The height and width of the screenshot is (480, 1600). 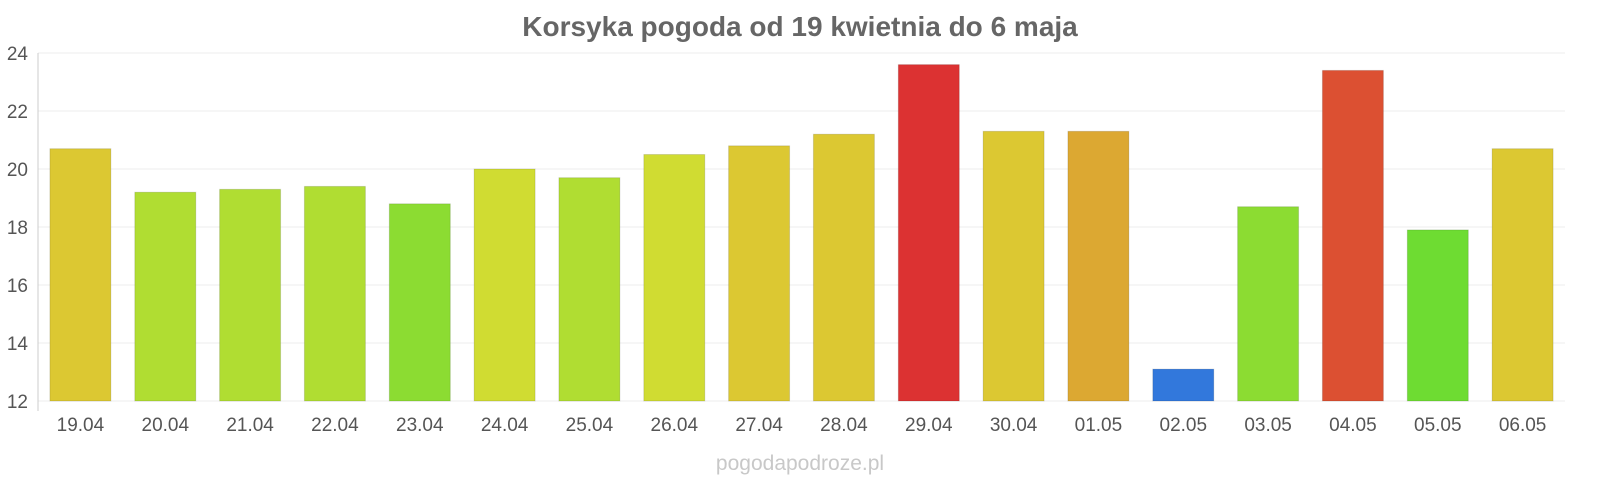 What do you see at coordinates (1352, 235) in the screenshot?
I see `bar-04.05` at bounding box center [1352, 235].